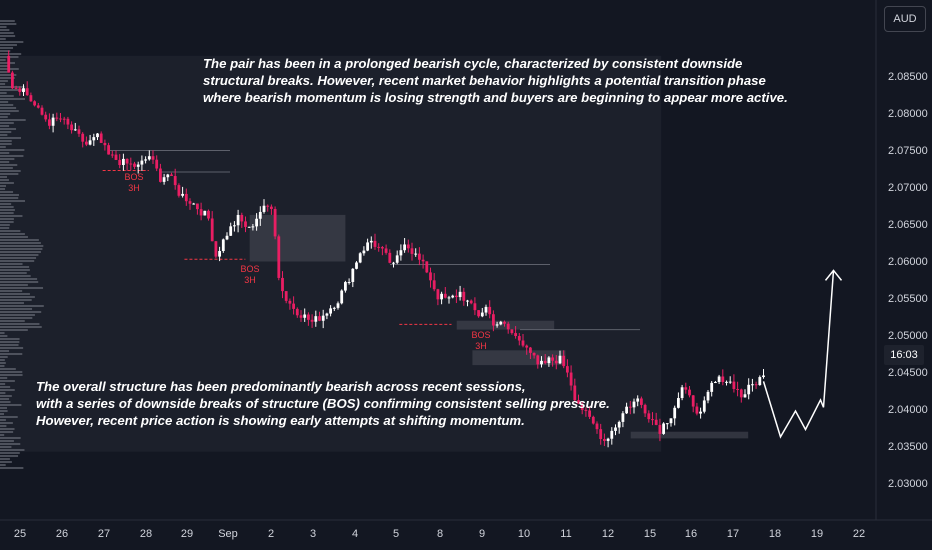  I want to click on price-tick-label: 2.06000, so click(908, 262).